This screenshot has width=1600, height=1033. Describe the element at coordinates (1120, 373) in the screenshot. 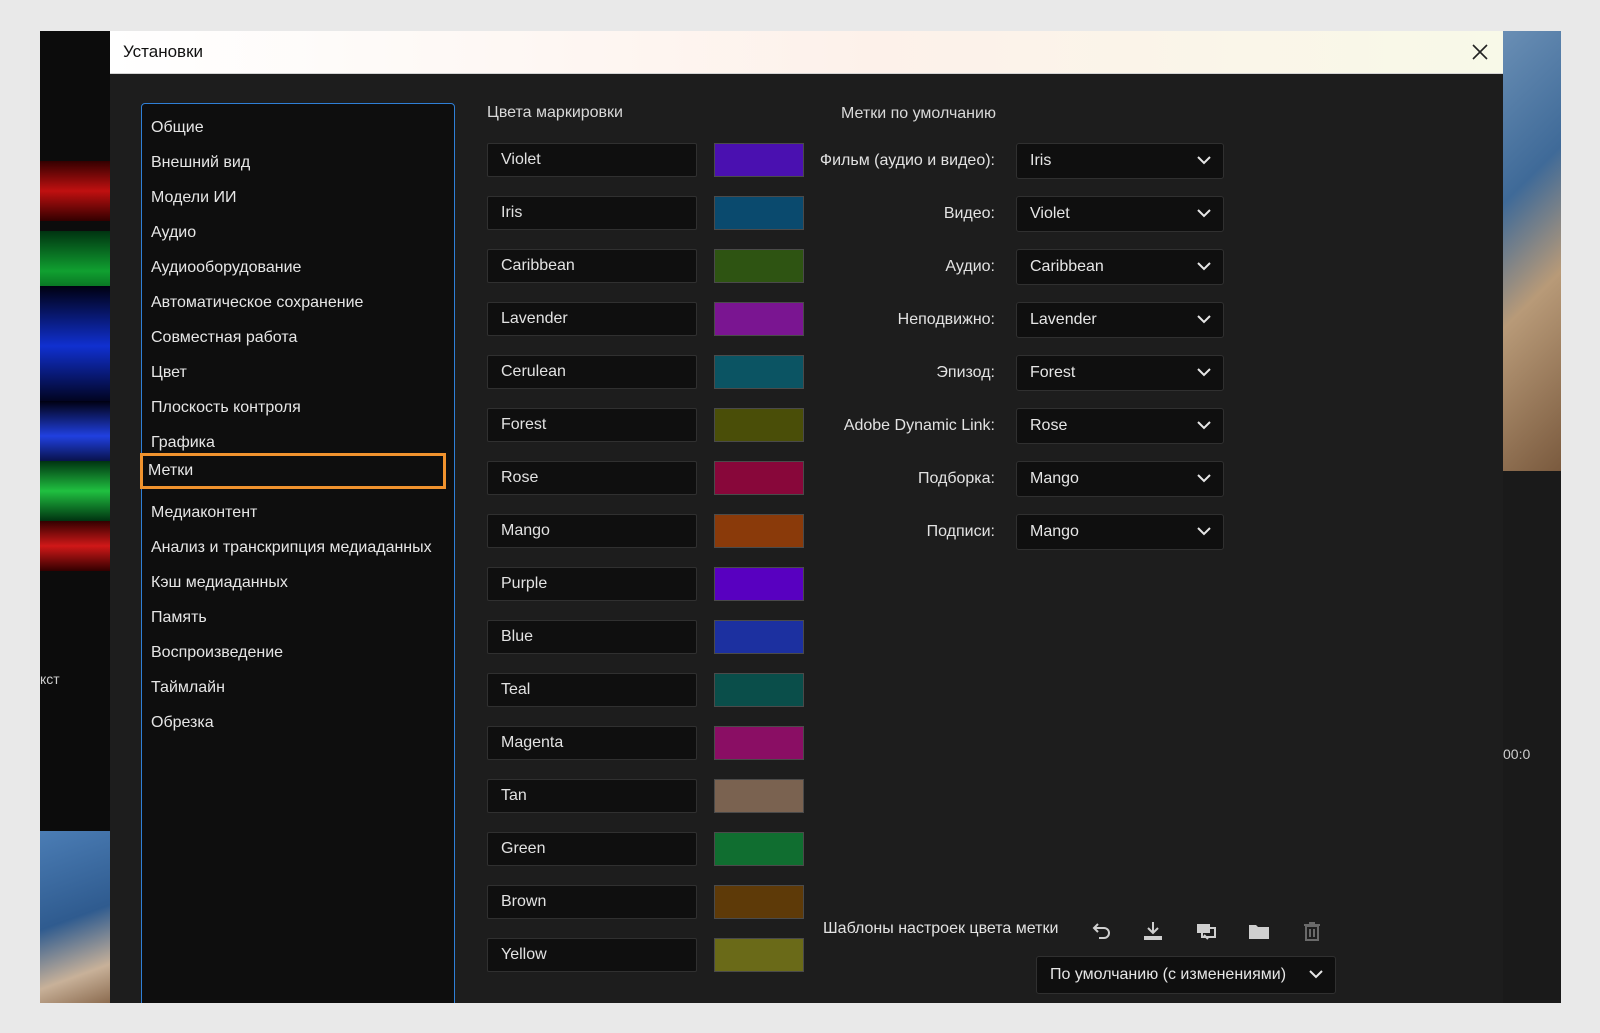

I see `default-label-select: Forest` at that location.